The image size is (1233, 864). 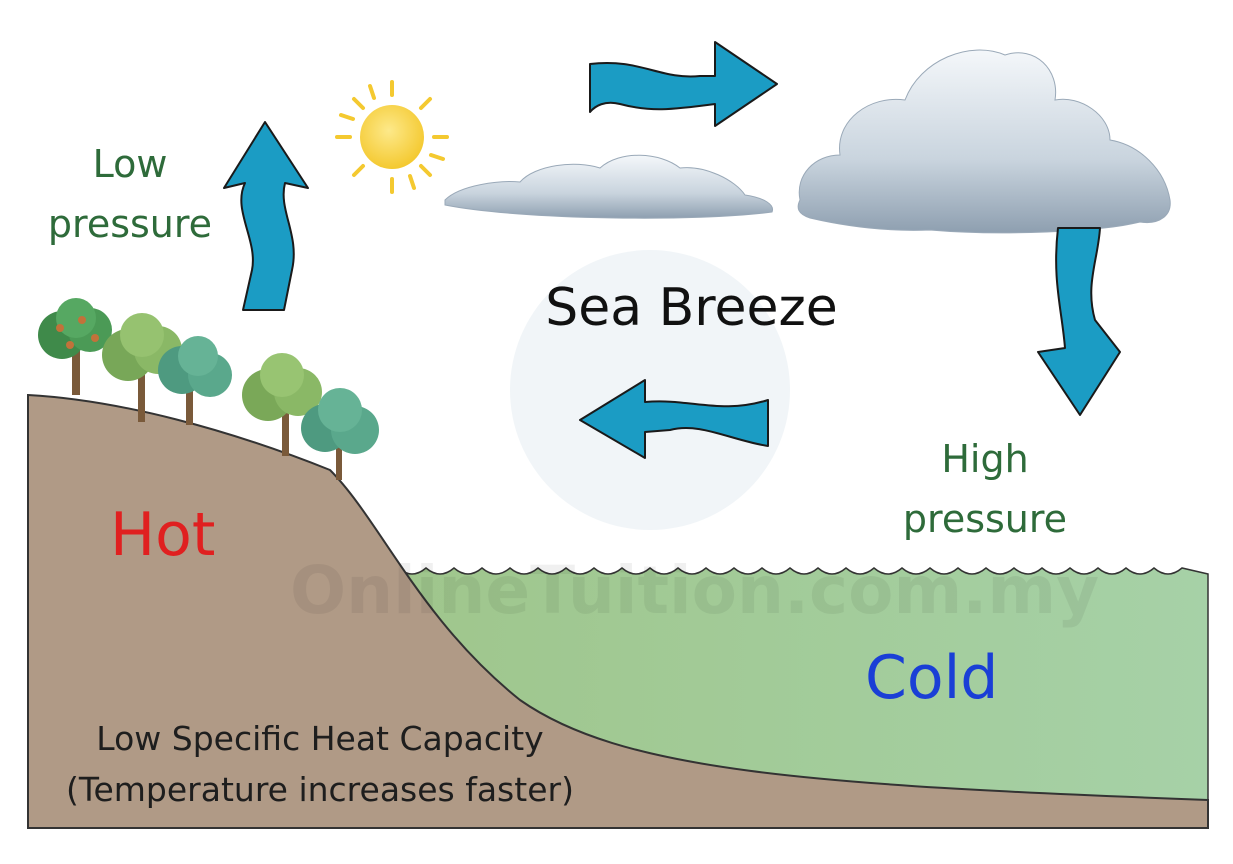 I want to click on land-note-line1: Low Specific Heat Capacity, so click(x=320, y=738).